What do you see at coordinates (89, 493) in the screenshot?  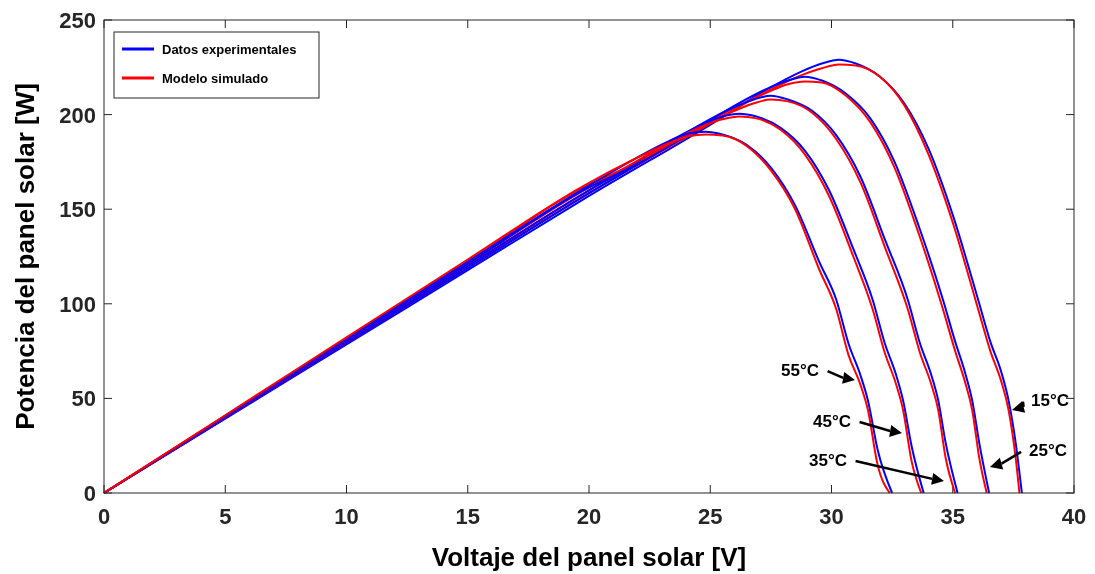 I see `y-tick-label: 0` at bounding box center [89, 493].